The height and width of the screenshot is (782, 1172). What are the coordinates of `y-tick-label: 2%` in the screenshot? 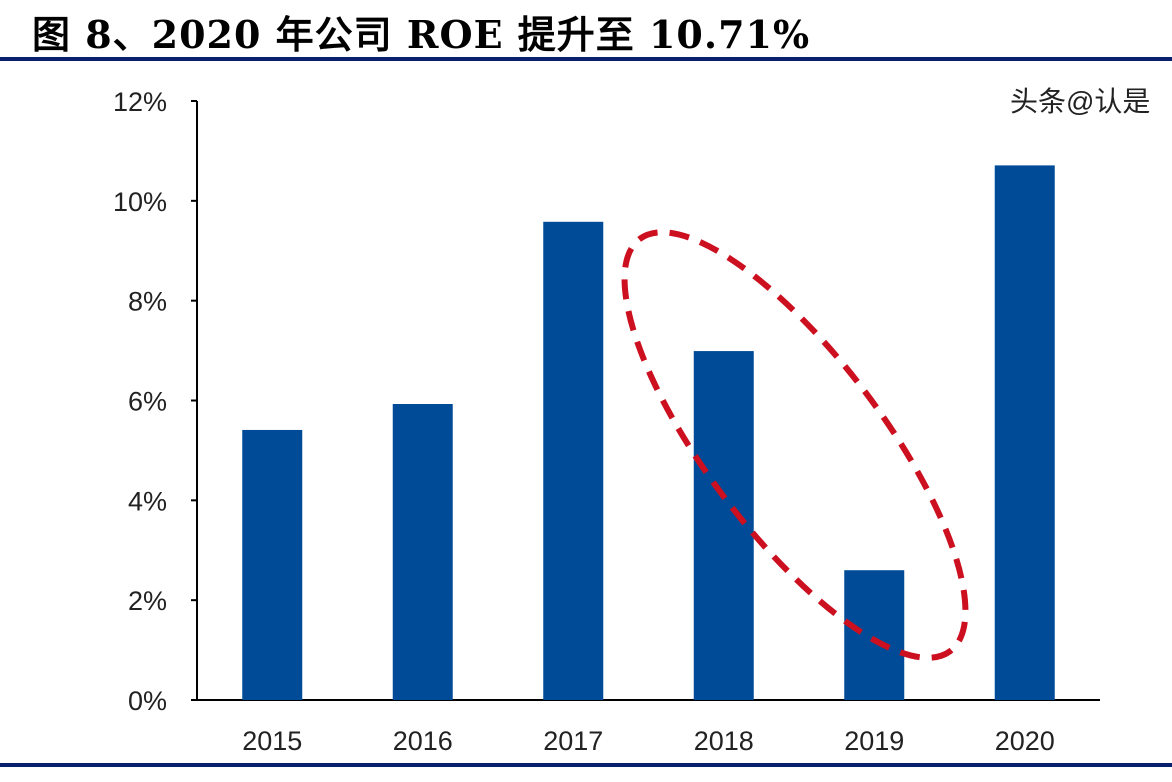 It's located at (147, 601).